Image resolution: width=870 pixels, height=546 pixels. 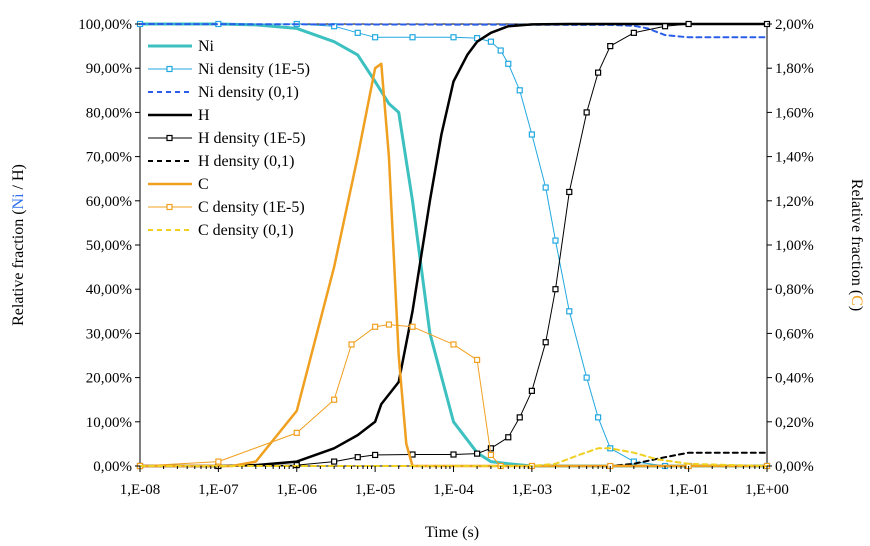 I want to click on x-tick-label: 1,E-07, so click(x=218, y=490).